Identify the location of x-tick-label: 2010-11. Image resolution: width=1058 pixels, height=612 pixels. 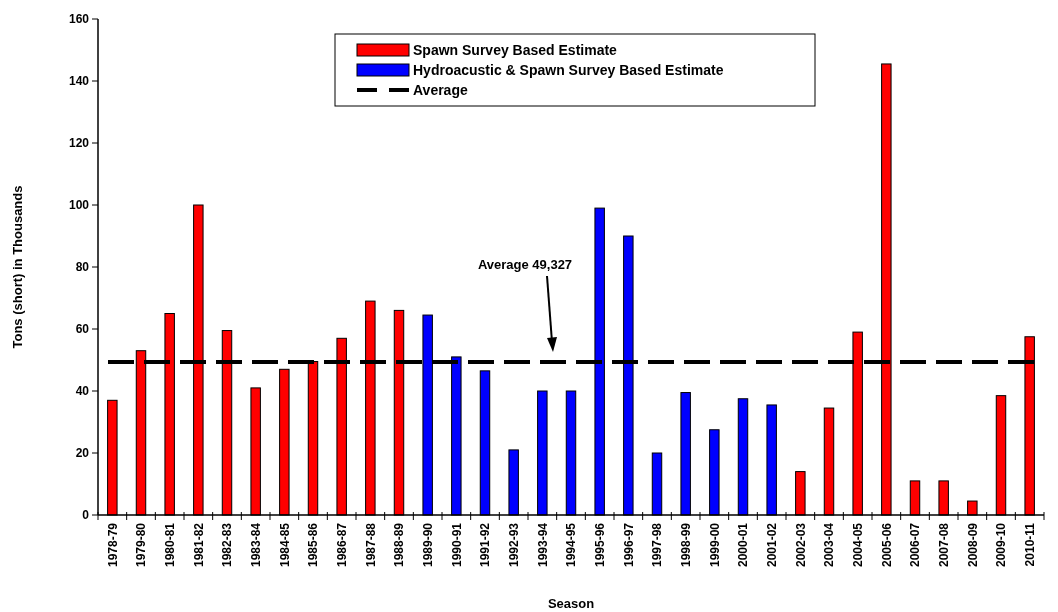
(1029, 544).